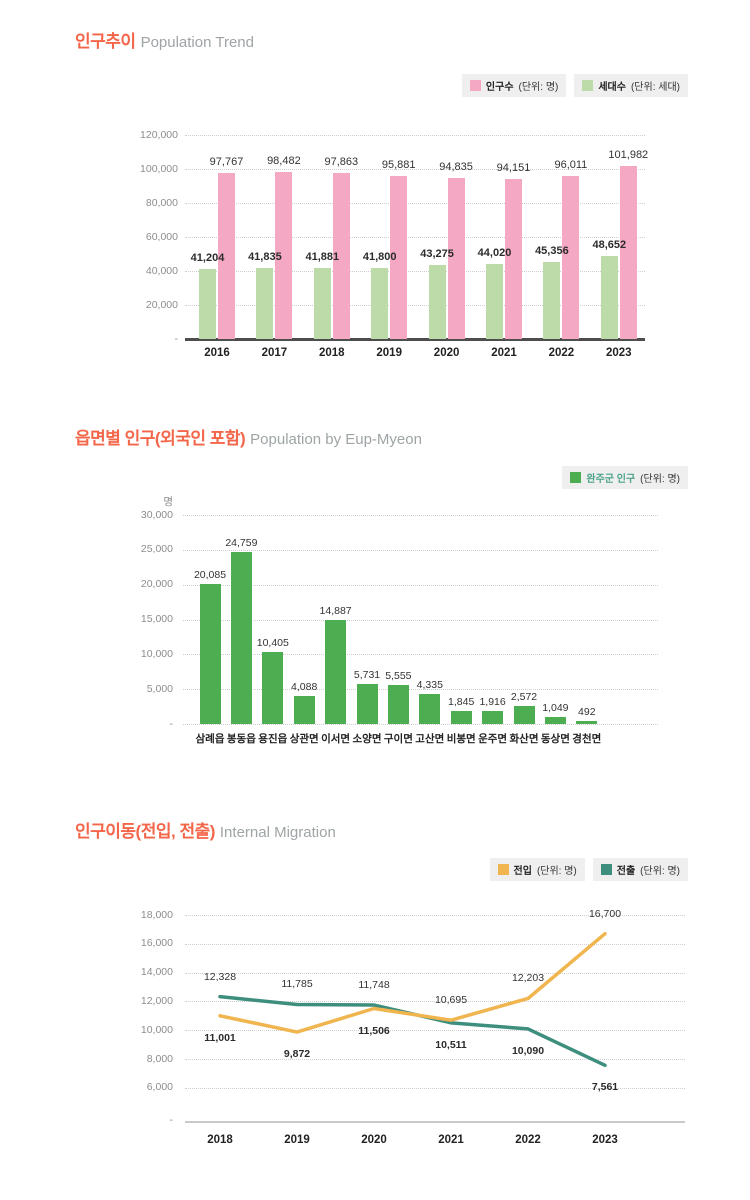  I want to click on x-axis-year-label: 2021, so click(451, 1140).